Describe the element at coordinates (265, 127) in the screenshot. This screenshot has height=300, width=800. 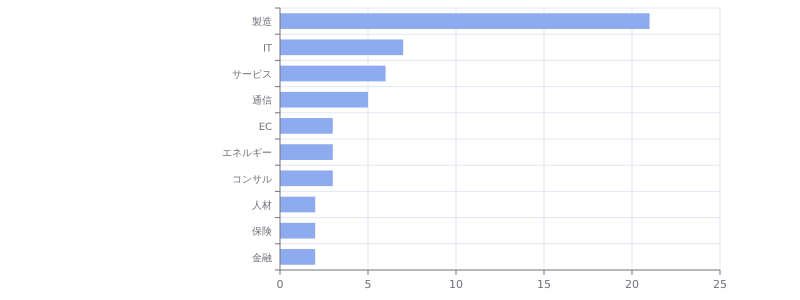
I see `y-tick-label: EC` at that location.